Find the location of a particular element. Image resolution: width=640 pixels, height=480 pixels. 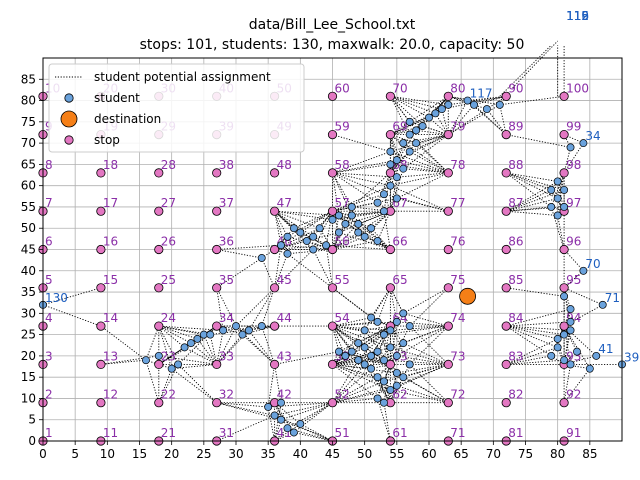

stop-label: 18 is located at coordinates (110, 165).